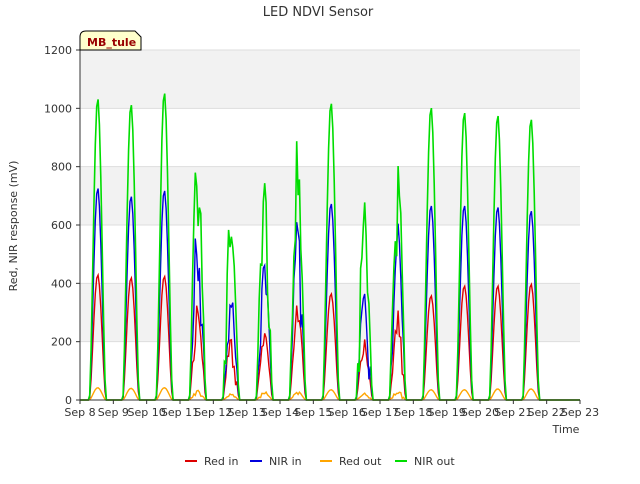 The image size is (640, 484). I want to click on x-tick-label: Sep 18, so click(413, 412).